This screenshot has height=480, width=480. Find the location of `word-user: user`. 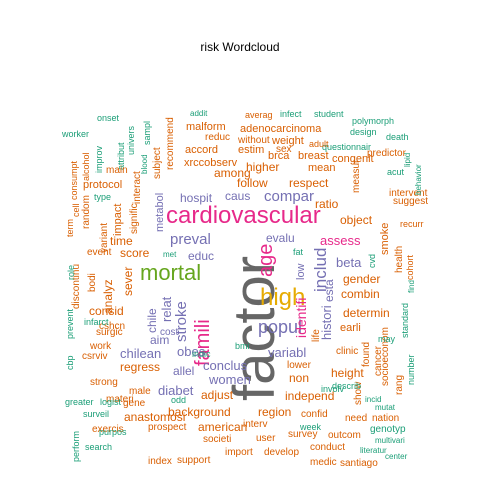

word-user: user is located at coordinates (266, 438).